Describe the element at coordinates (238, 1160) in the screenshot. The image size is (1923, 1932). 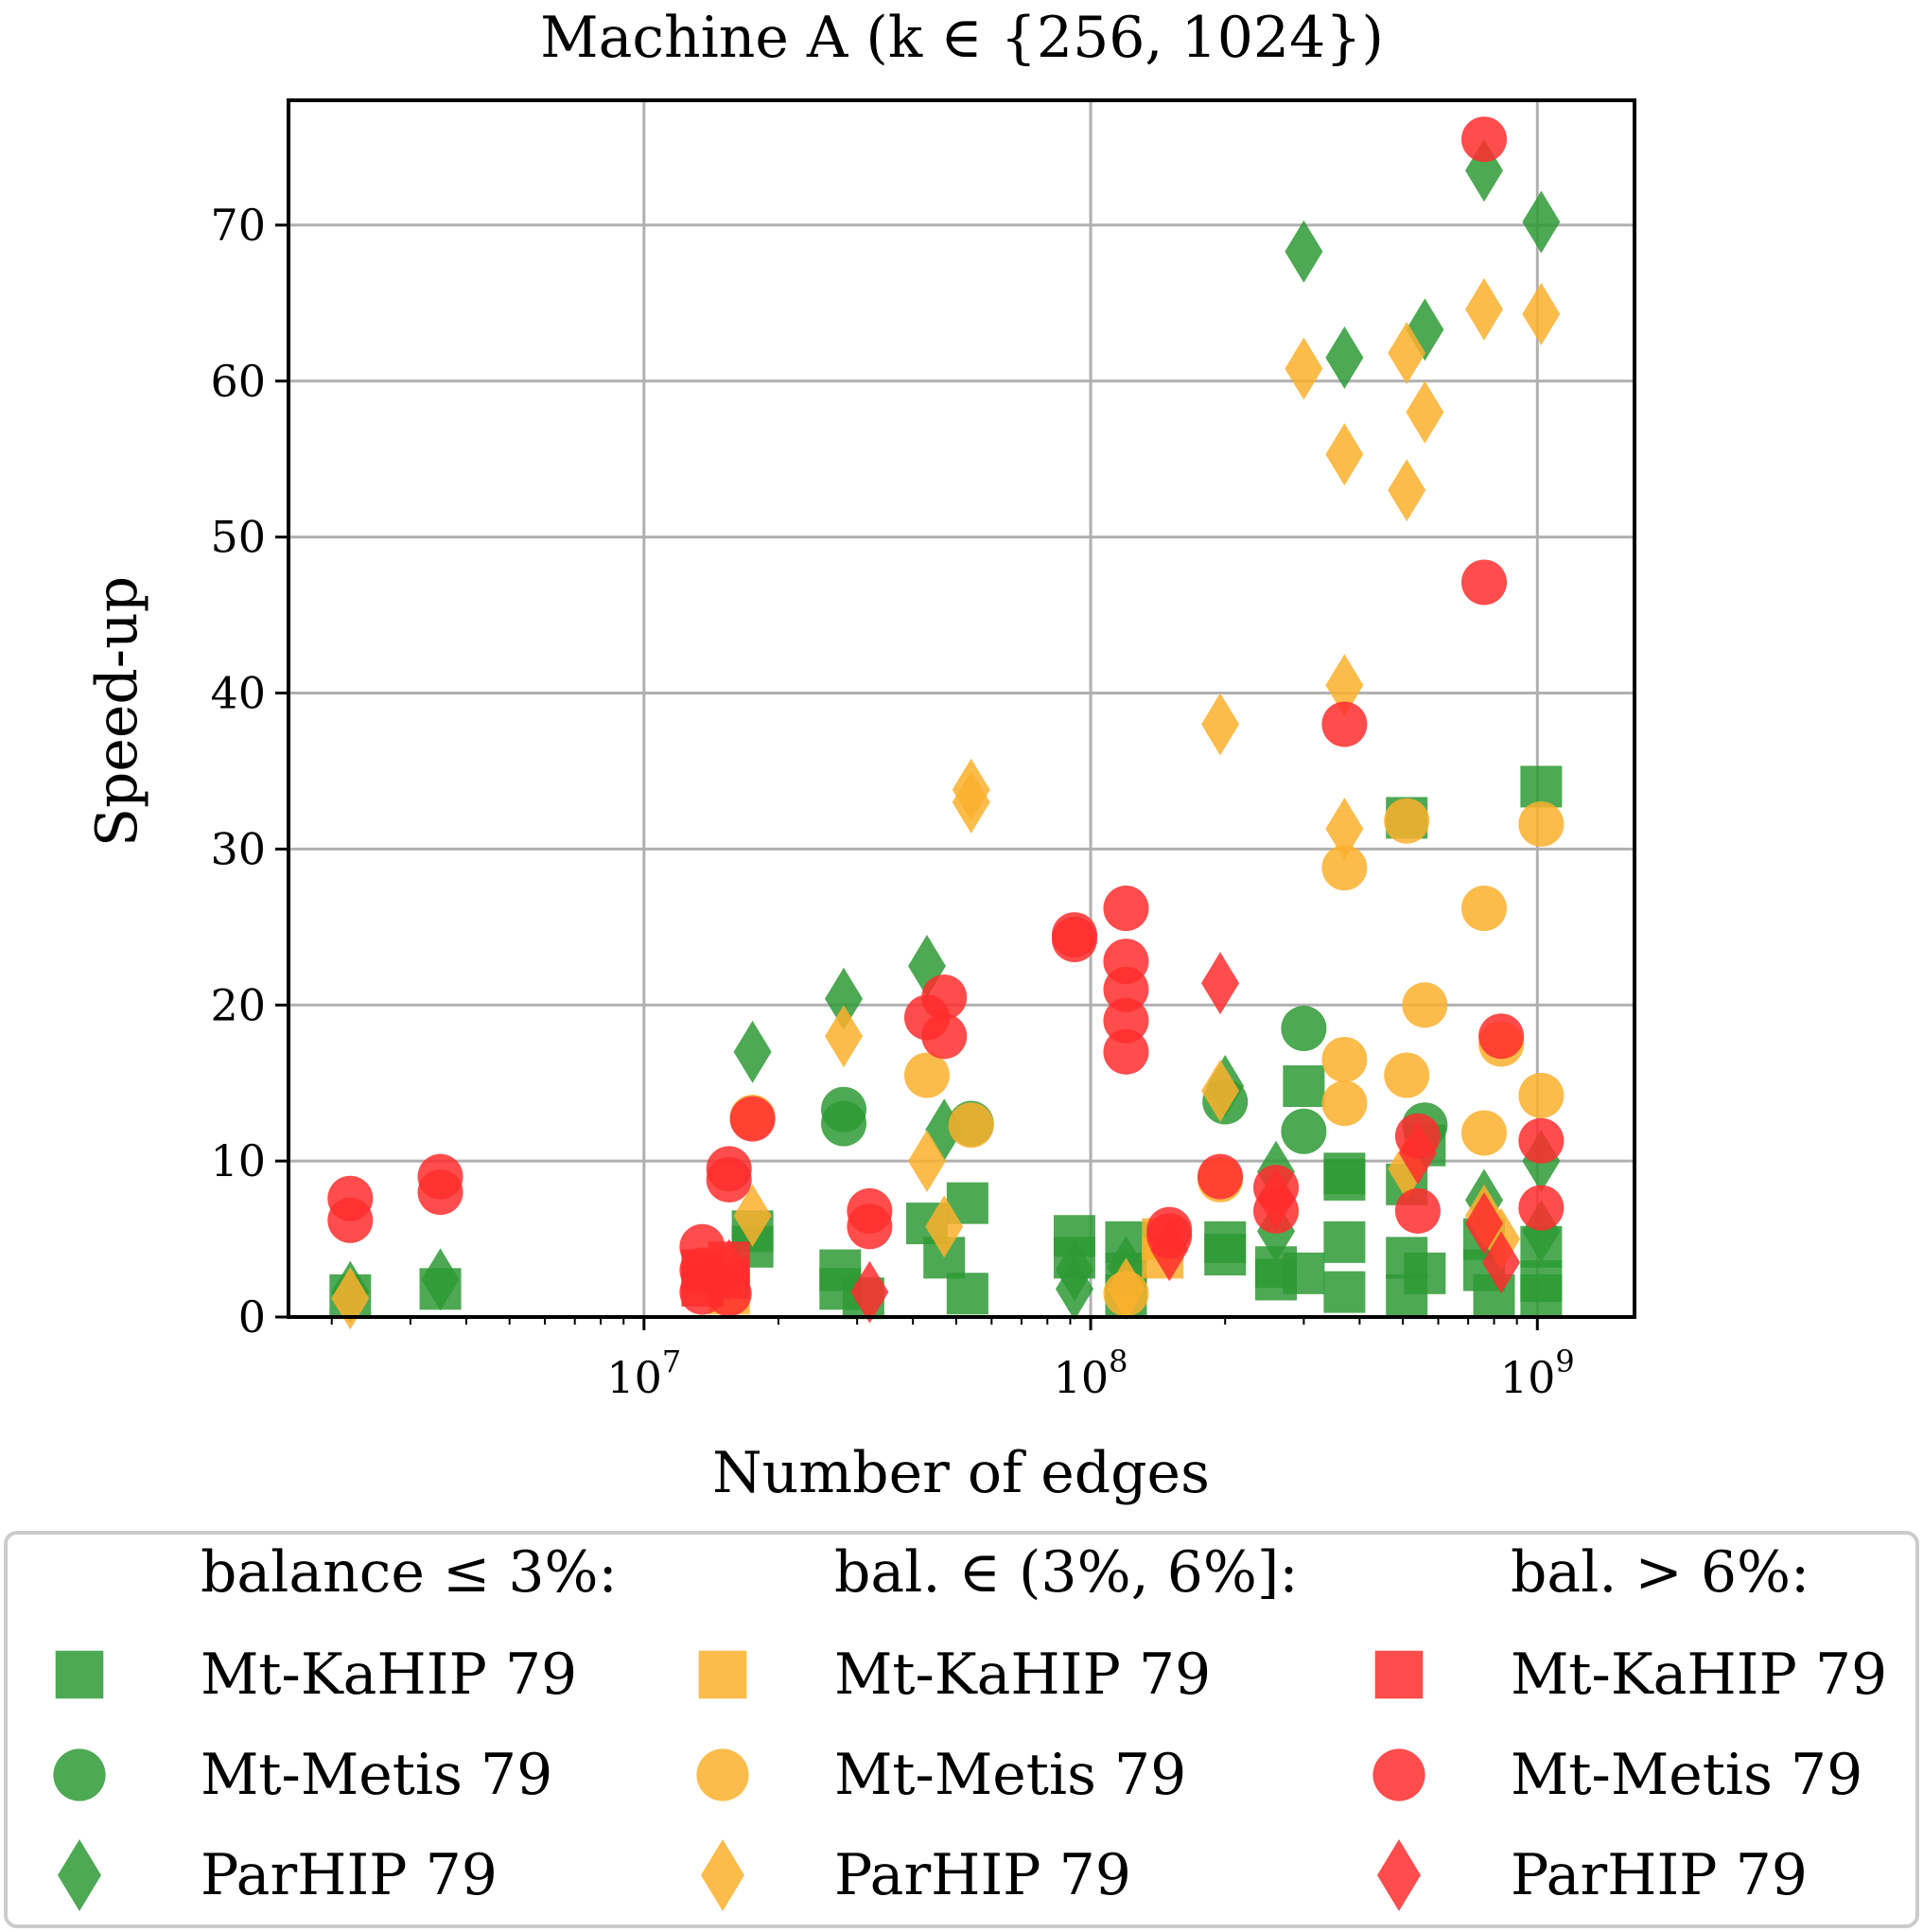
I see `y-tick-label: 10` at that location.